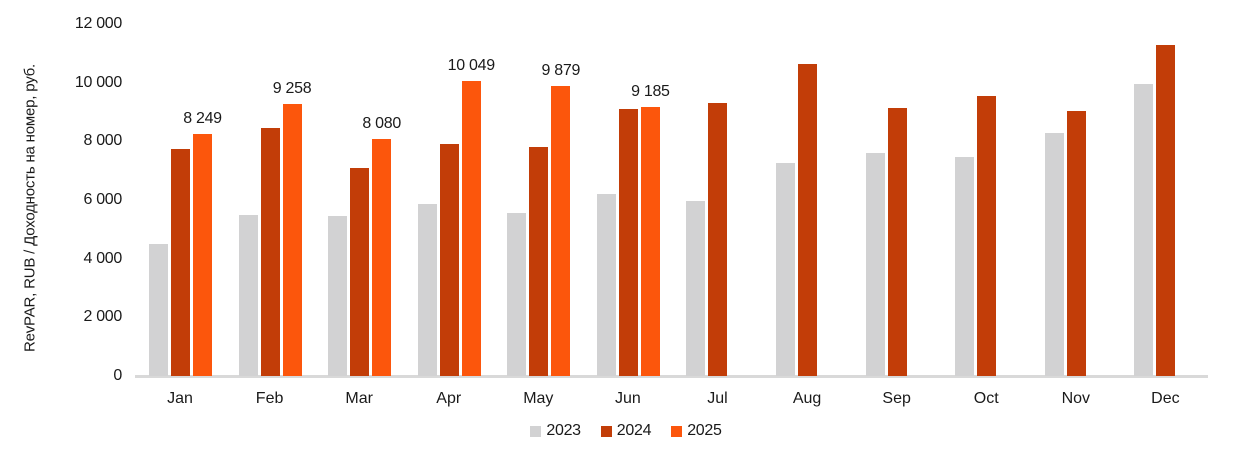  Describe the element at coordinates (292, 240) in the screenshot. I see `bar-2025-feb` at that location.